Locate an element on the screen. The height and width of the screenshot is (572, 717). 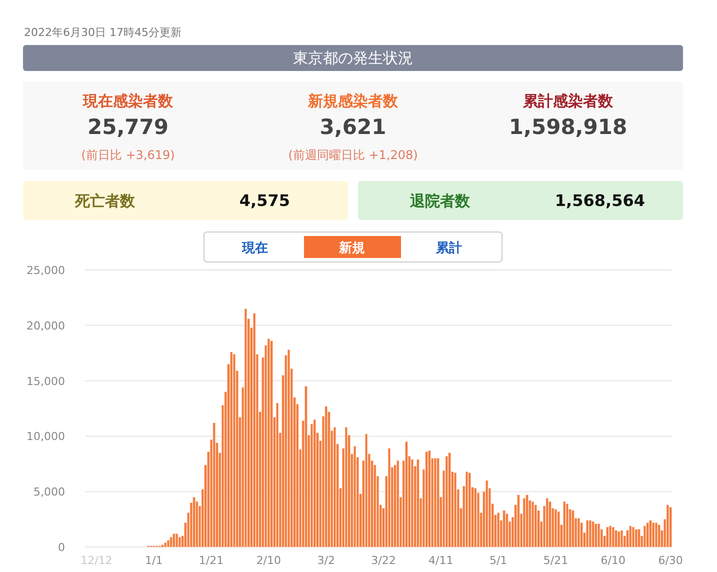
x-tick-label: 6/30 is located at coordinates (670, 560).